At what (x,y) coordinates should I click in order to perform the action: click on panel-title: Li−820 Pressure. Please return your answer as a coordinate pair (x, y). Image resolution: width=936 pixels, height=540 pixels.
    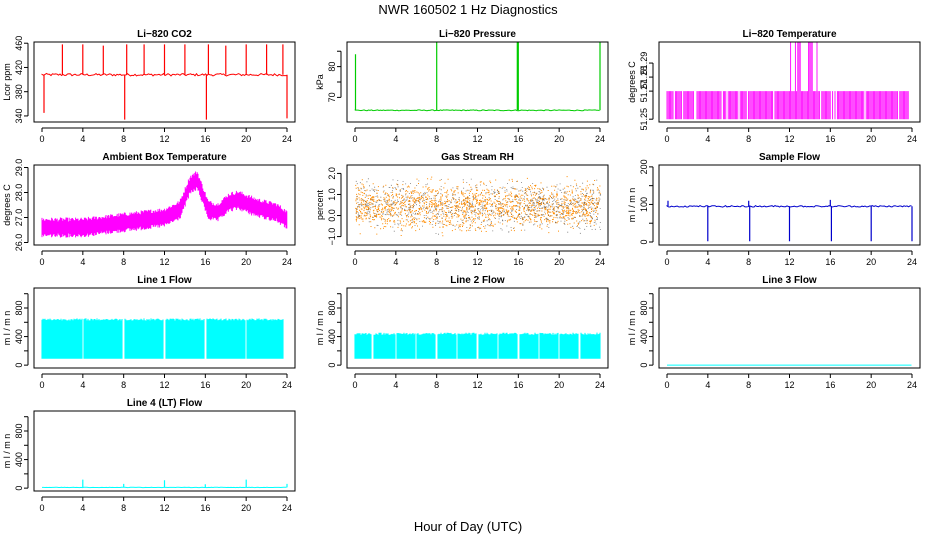
    Looking at the image, I should click on (477, 34).